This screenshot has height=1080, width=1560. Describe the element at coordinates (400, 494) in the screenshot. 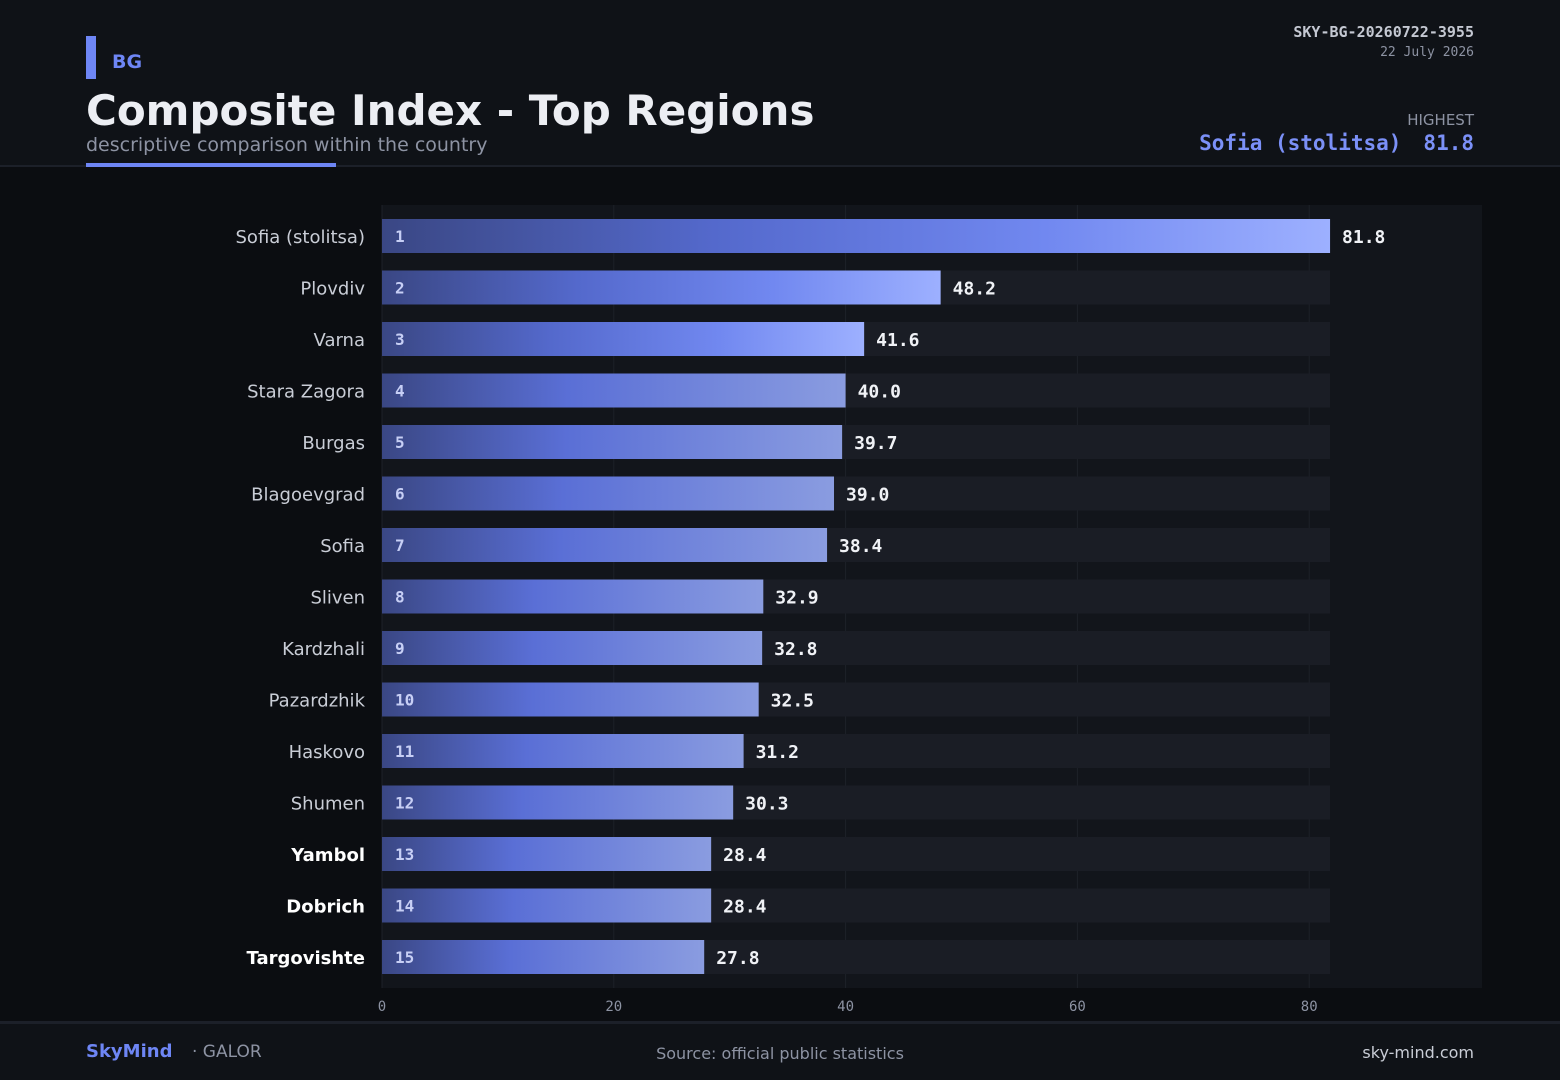

I see `rank-label: 6` at that location.